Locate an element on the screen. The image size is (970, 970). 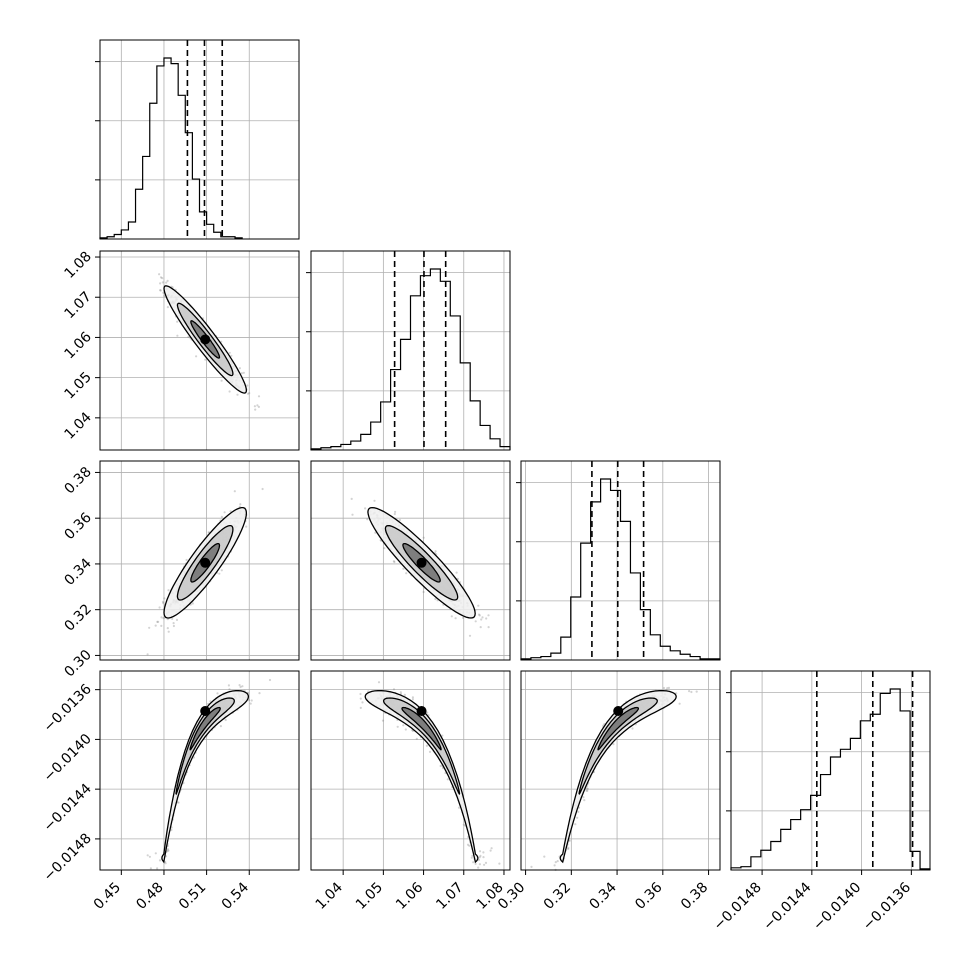
x-tick-label: −0.0140 is located at coordinates (837, 907).